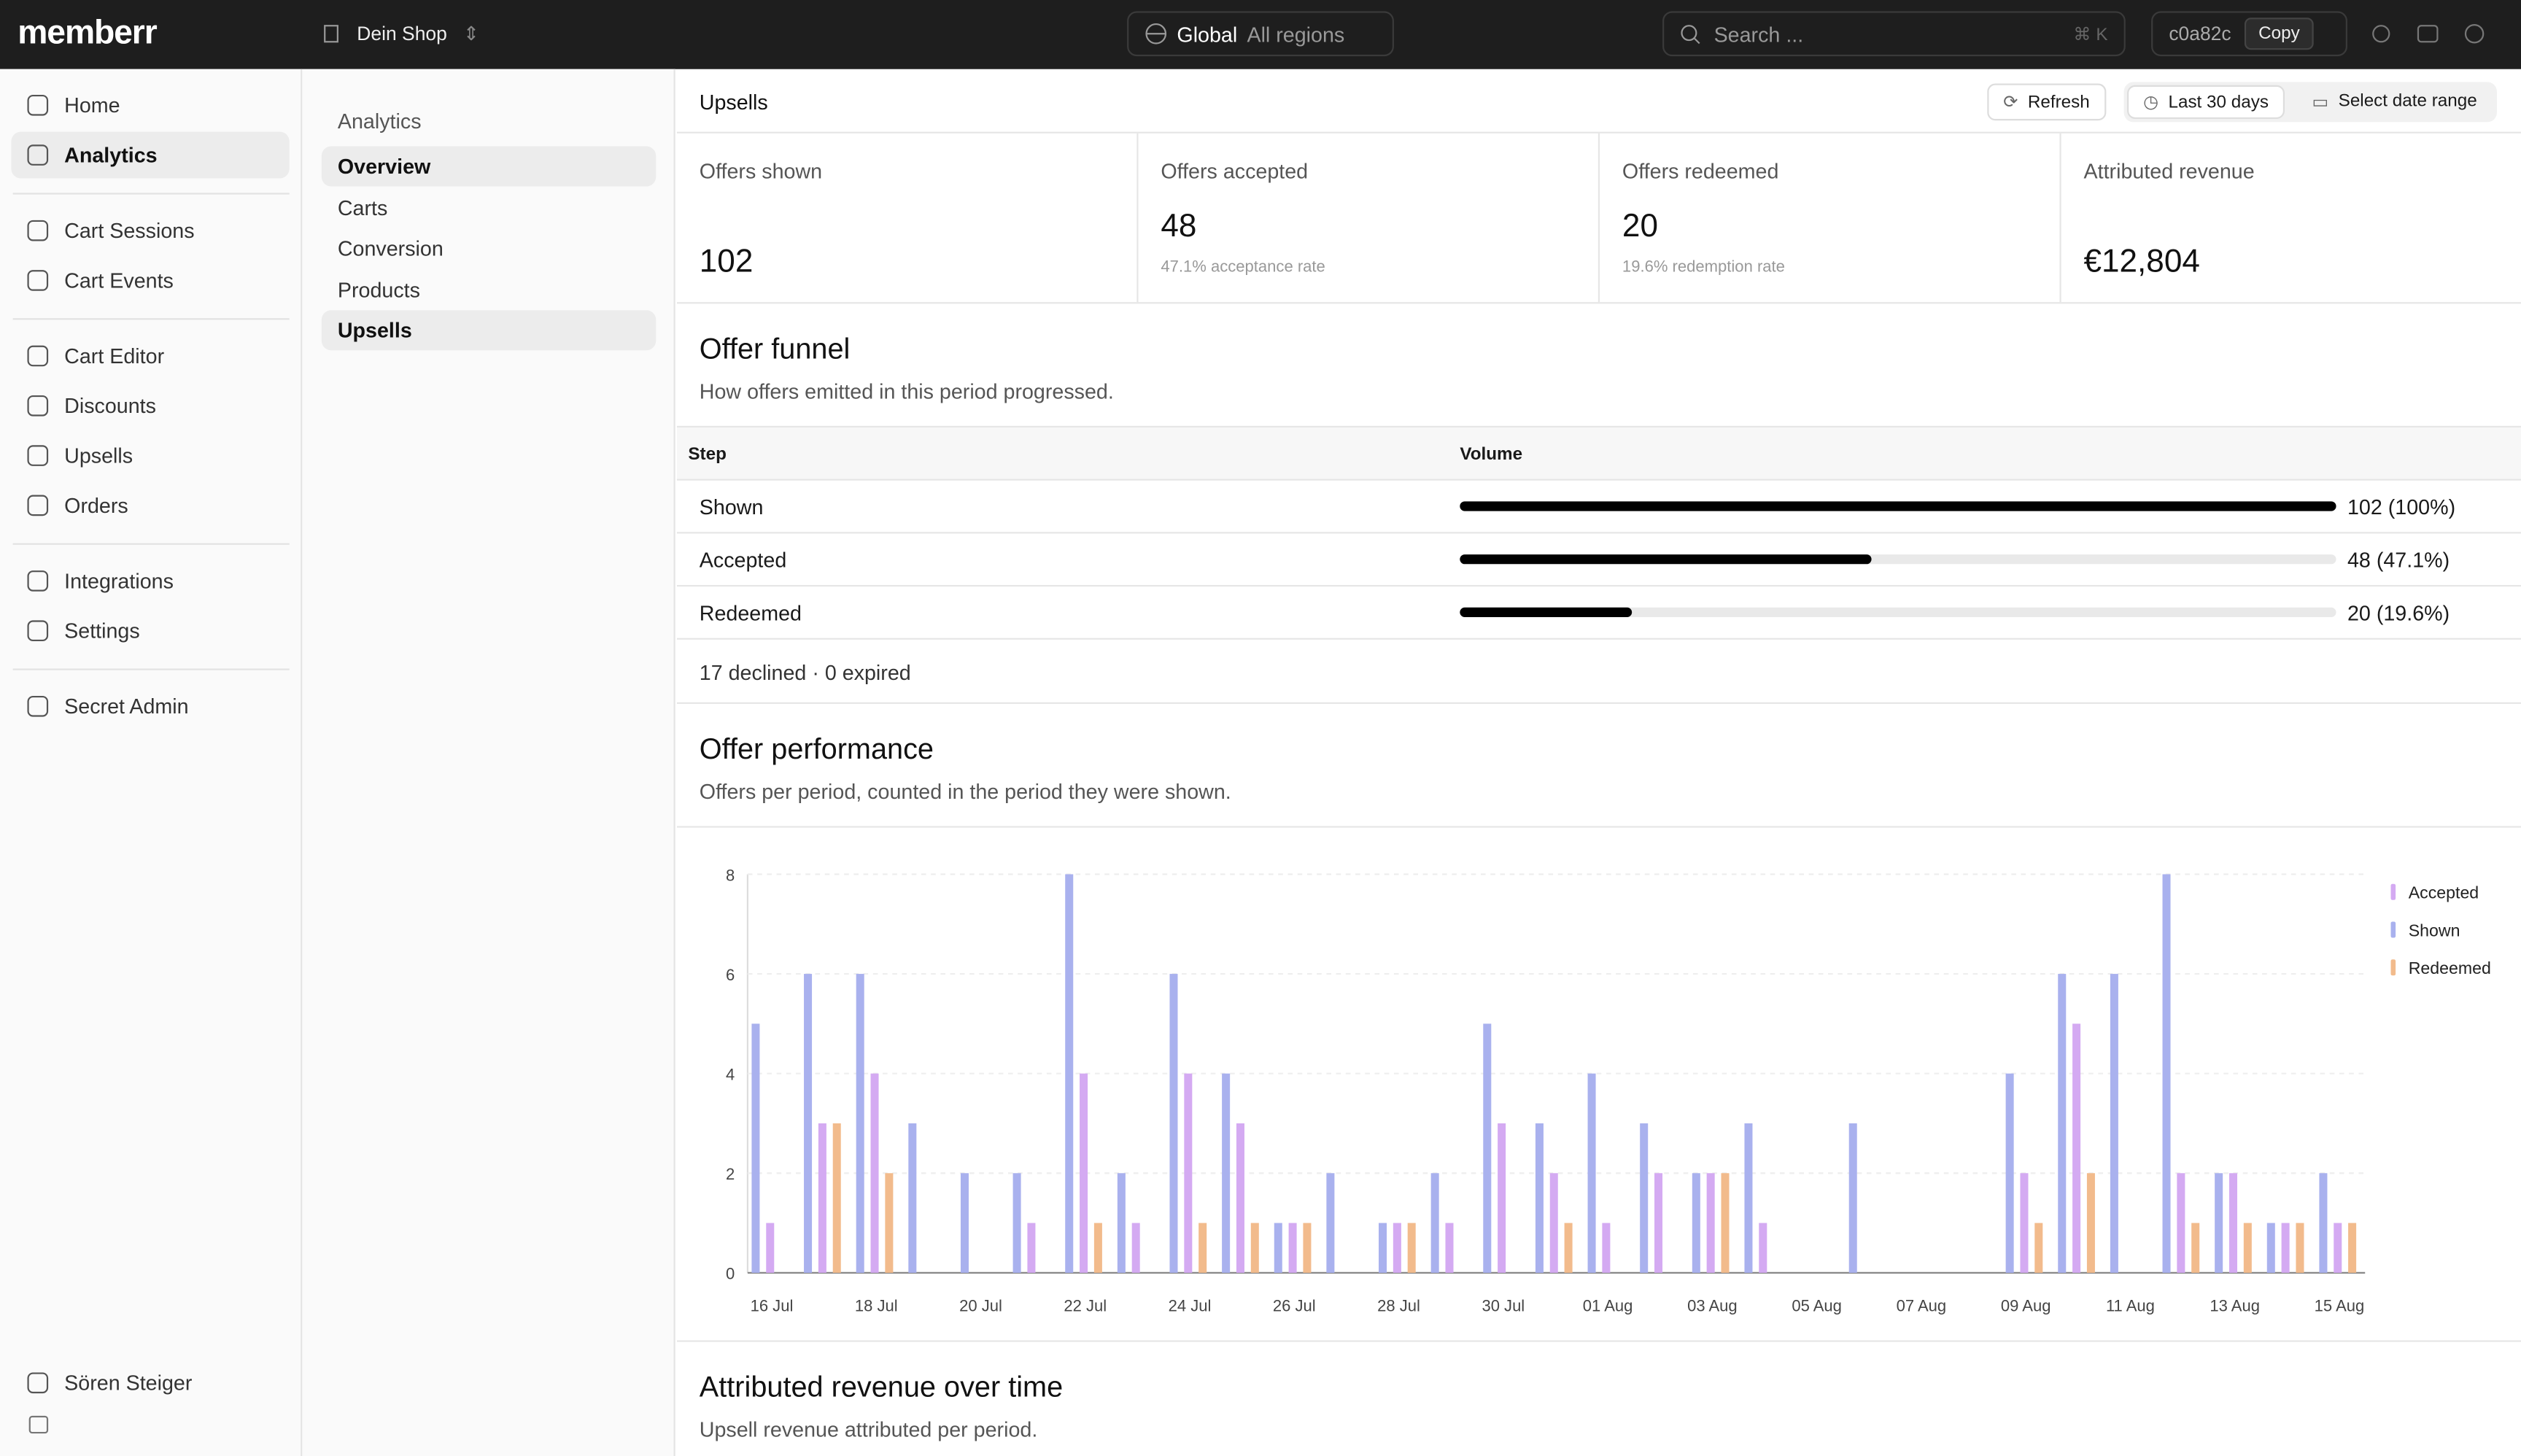 The image size is (2521, 1456). What do you see at coordinates (331, 34) in the screenshot?
I see `shop-icon` at bounding box center [331, 34].